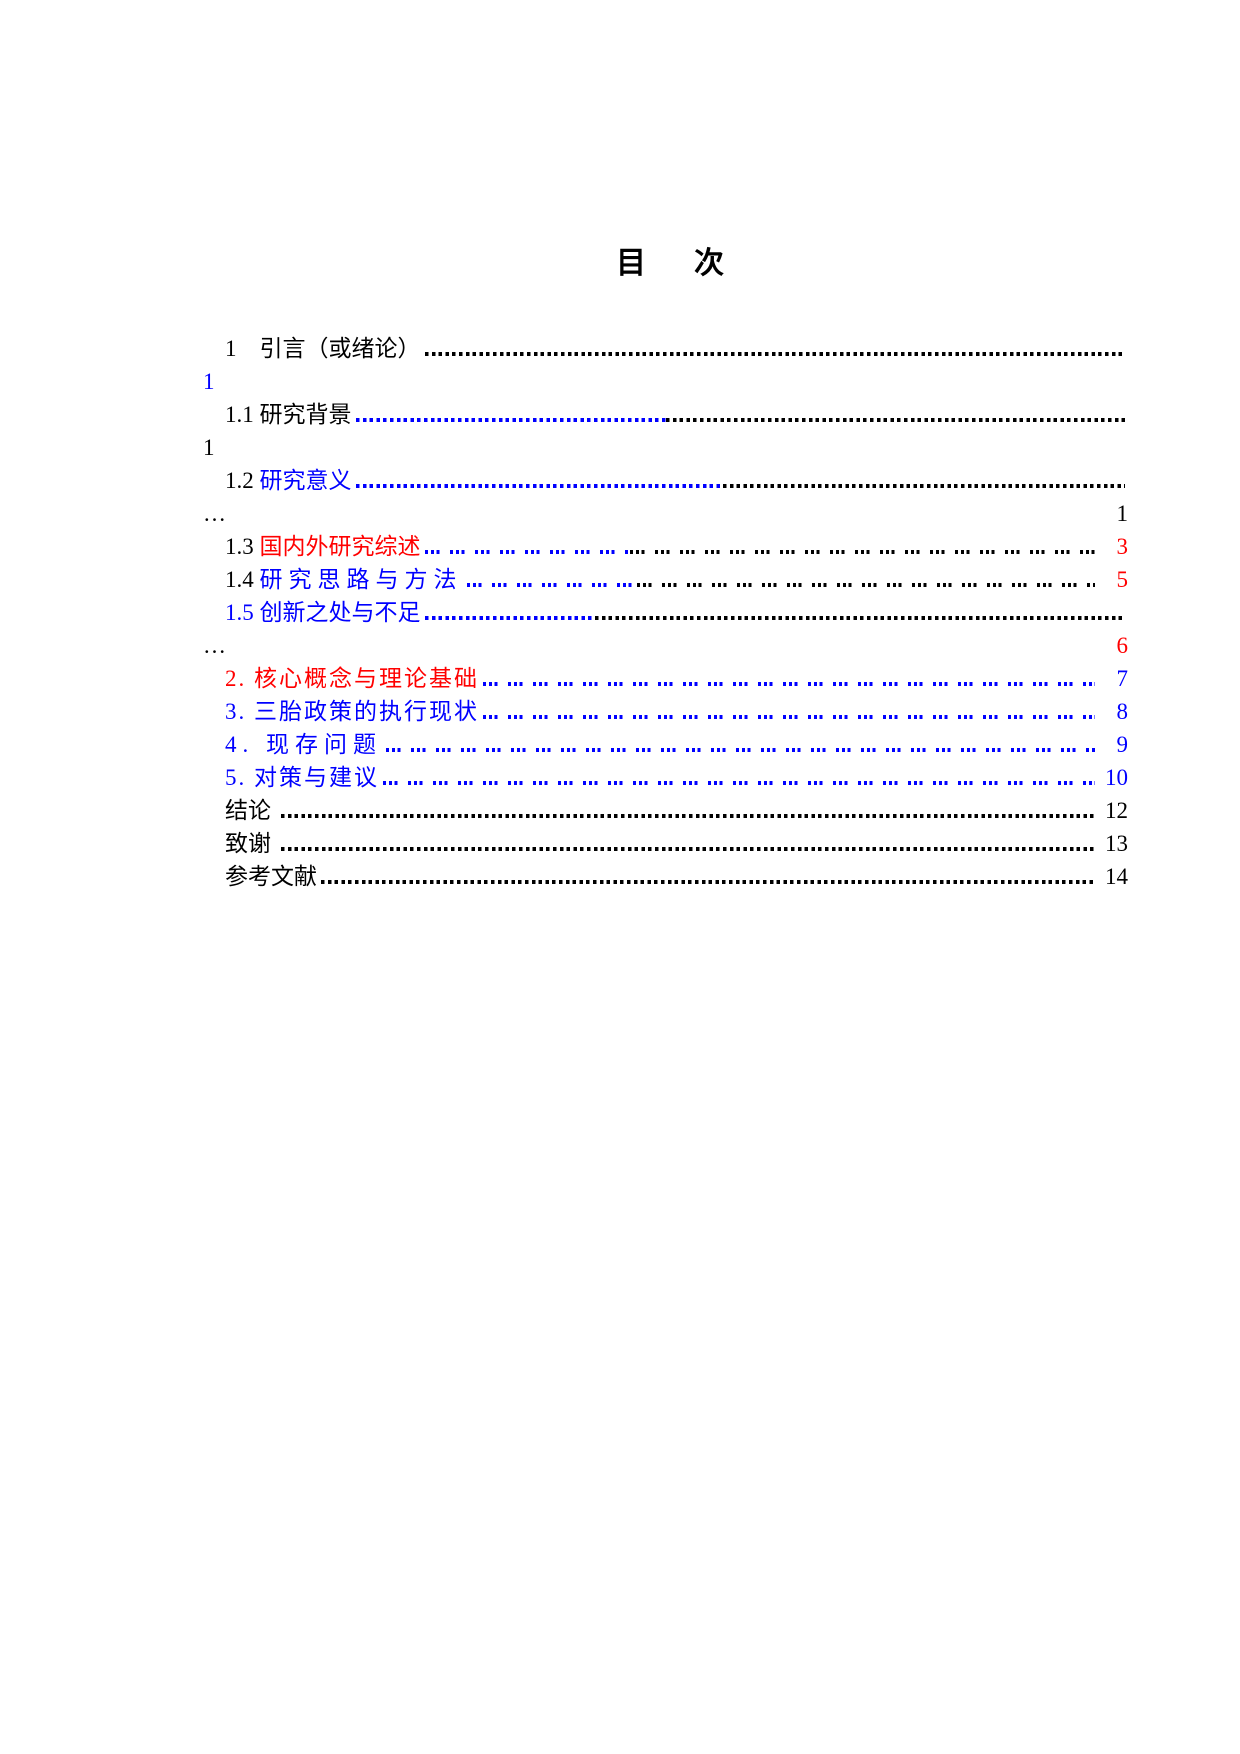 This screenshot has width=1240, height=1754. Describe the element at coordinates (1122, 579) in the screenshot. I see `page-number: 5` at that location.